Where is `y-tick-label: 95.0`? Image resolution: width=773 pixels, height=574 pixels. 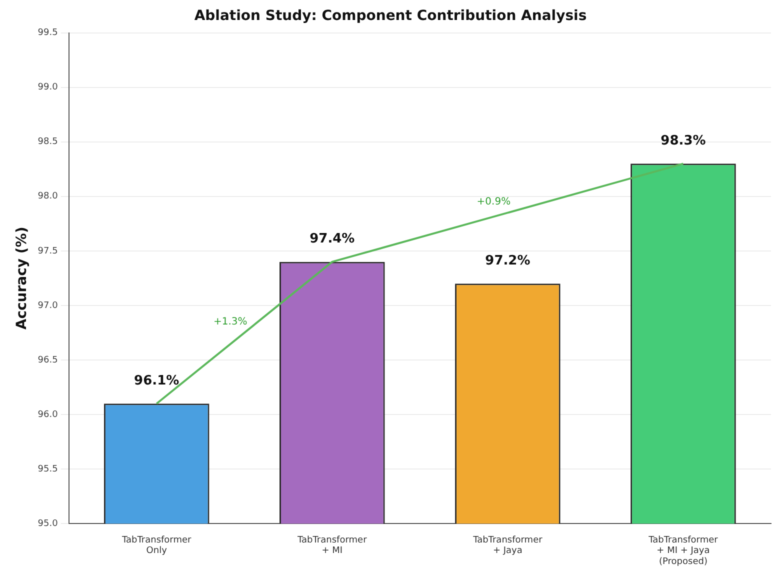
y-tick-label: 95.0 is located at coordinates (48, 523).